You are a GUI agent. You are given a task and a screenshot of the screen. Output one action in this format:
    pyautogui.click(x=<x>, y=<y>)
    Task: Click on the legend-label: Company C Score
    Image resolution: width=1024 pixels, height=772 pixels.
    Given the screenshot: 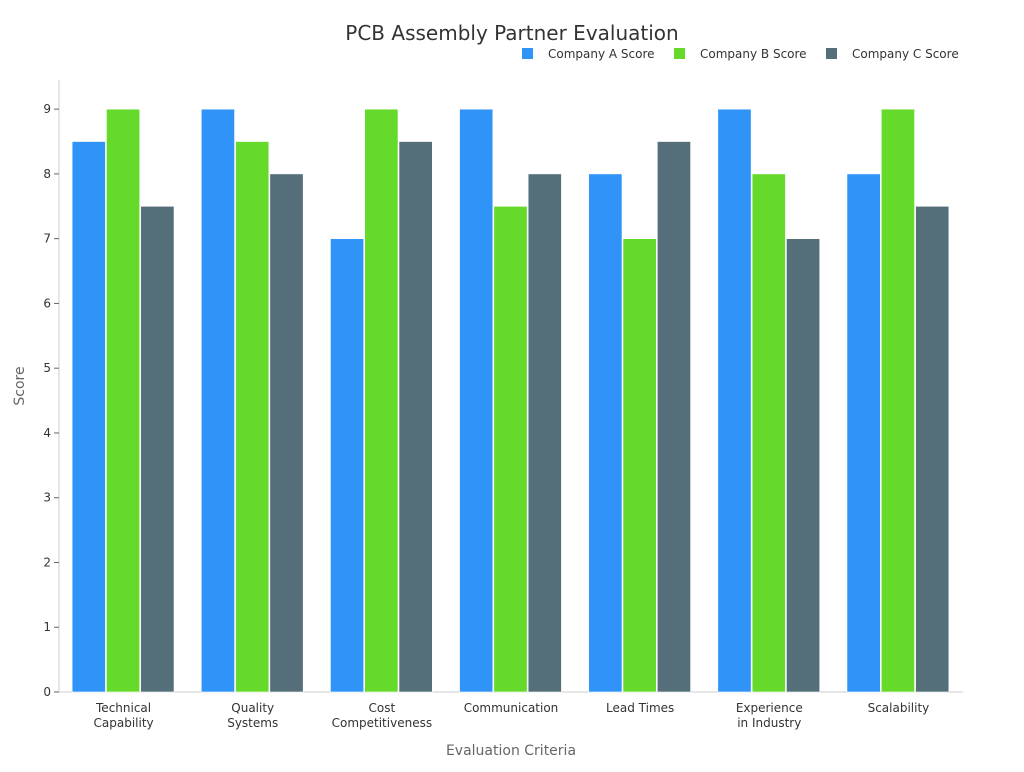 What is the action you would take?
    pyautogui.click(x=905, y=54)
    